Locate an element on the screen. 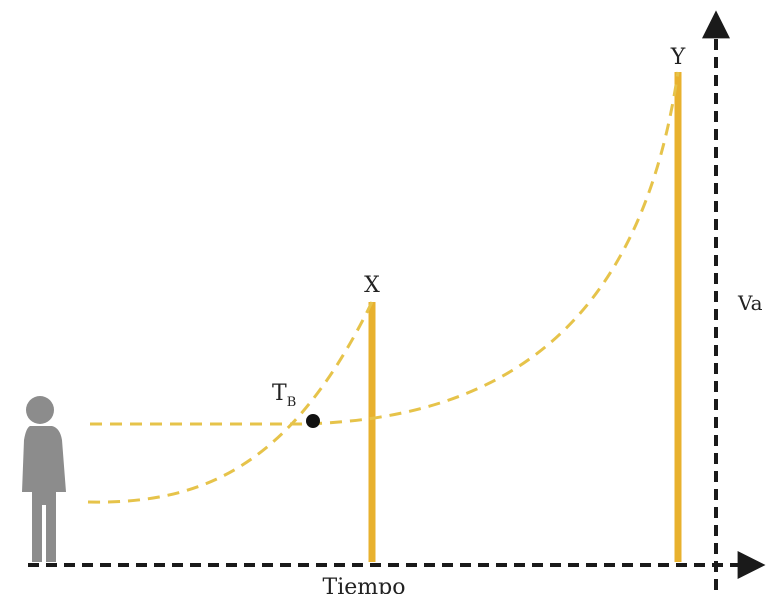 The height and width of the screenshot is (594, 768). person-icon is located at coordinates (44, 479).